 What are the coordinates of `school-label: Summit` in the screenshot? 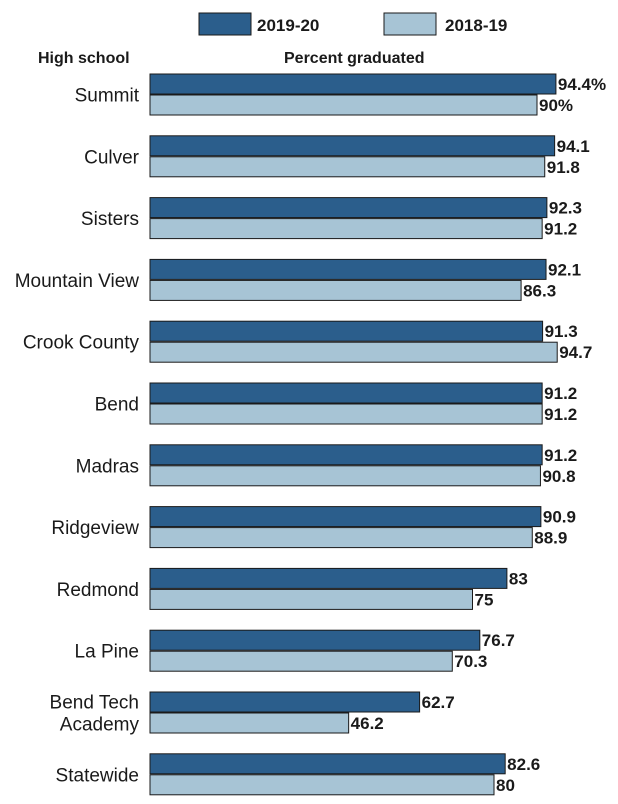 It's located at (107, 96).